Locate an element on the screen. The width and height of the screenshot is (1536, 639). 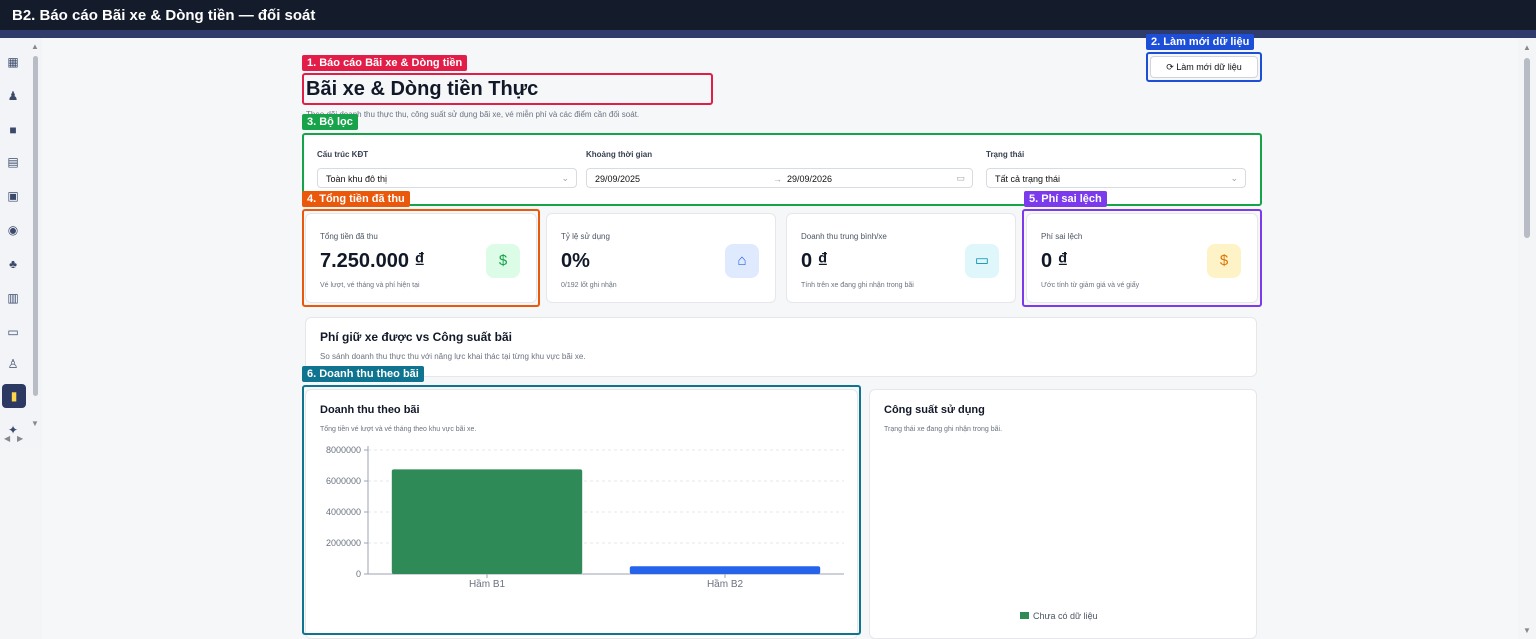
office-icon: ▥ is located at coordinates (13, 298).